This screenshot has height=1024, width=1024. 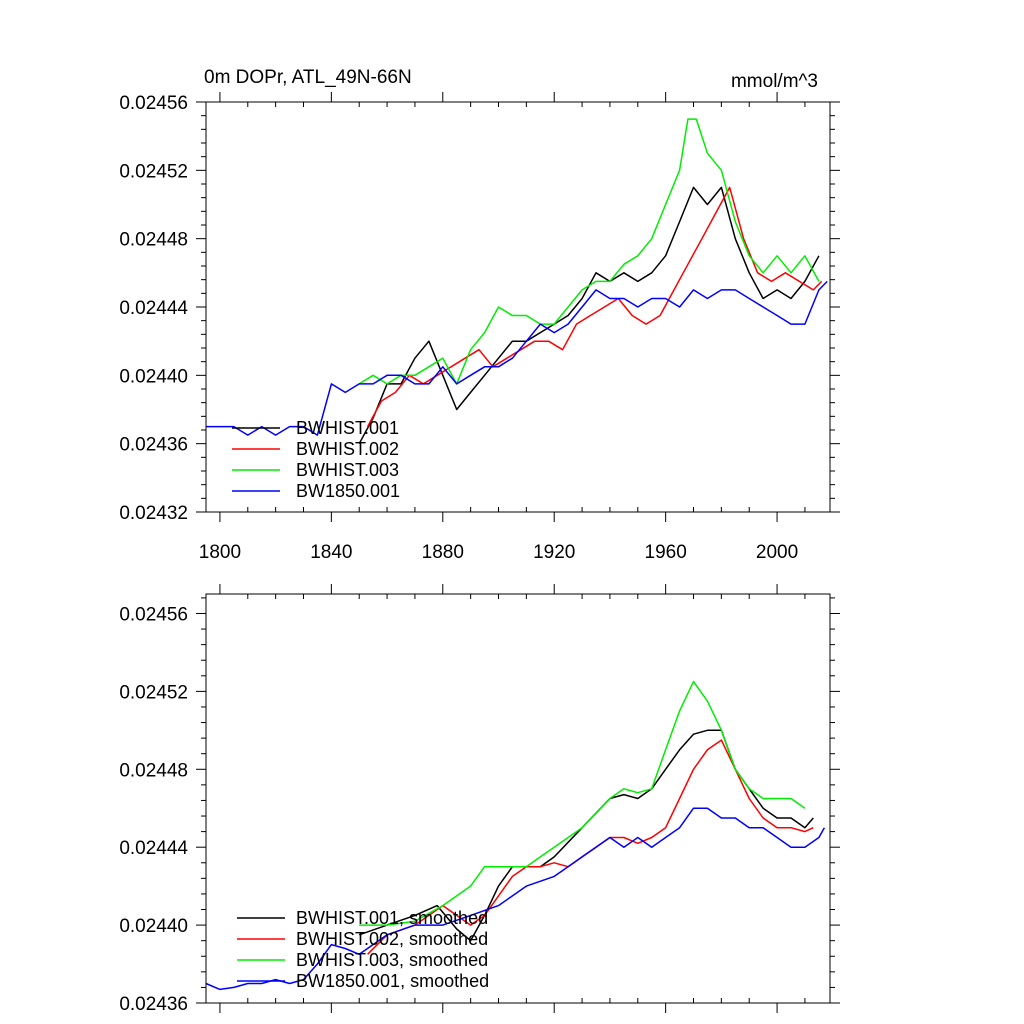 What do you see at coordinates (666, 552) in the screenshot?
I see `top-x-tick-label: 1960` at bounding box center [666, 552].